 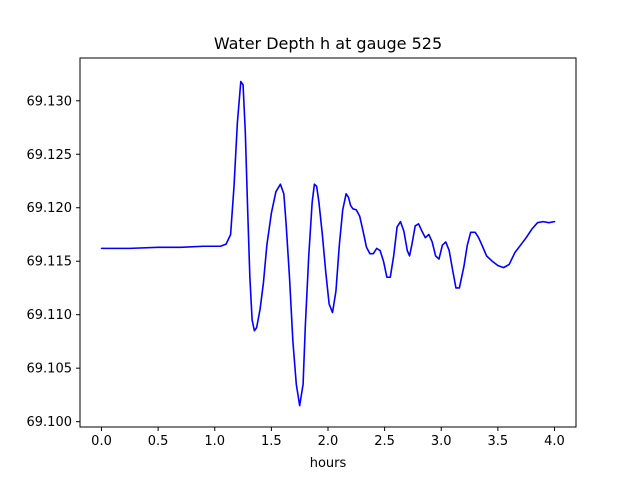 I want to click on x-tick-label: 0.5, so click(x=158, y=441).